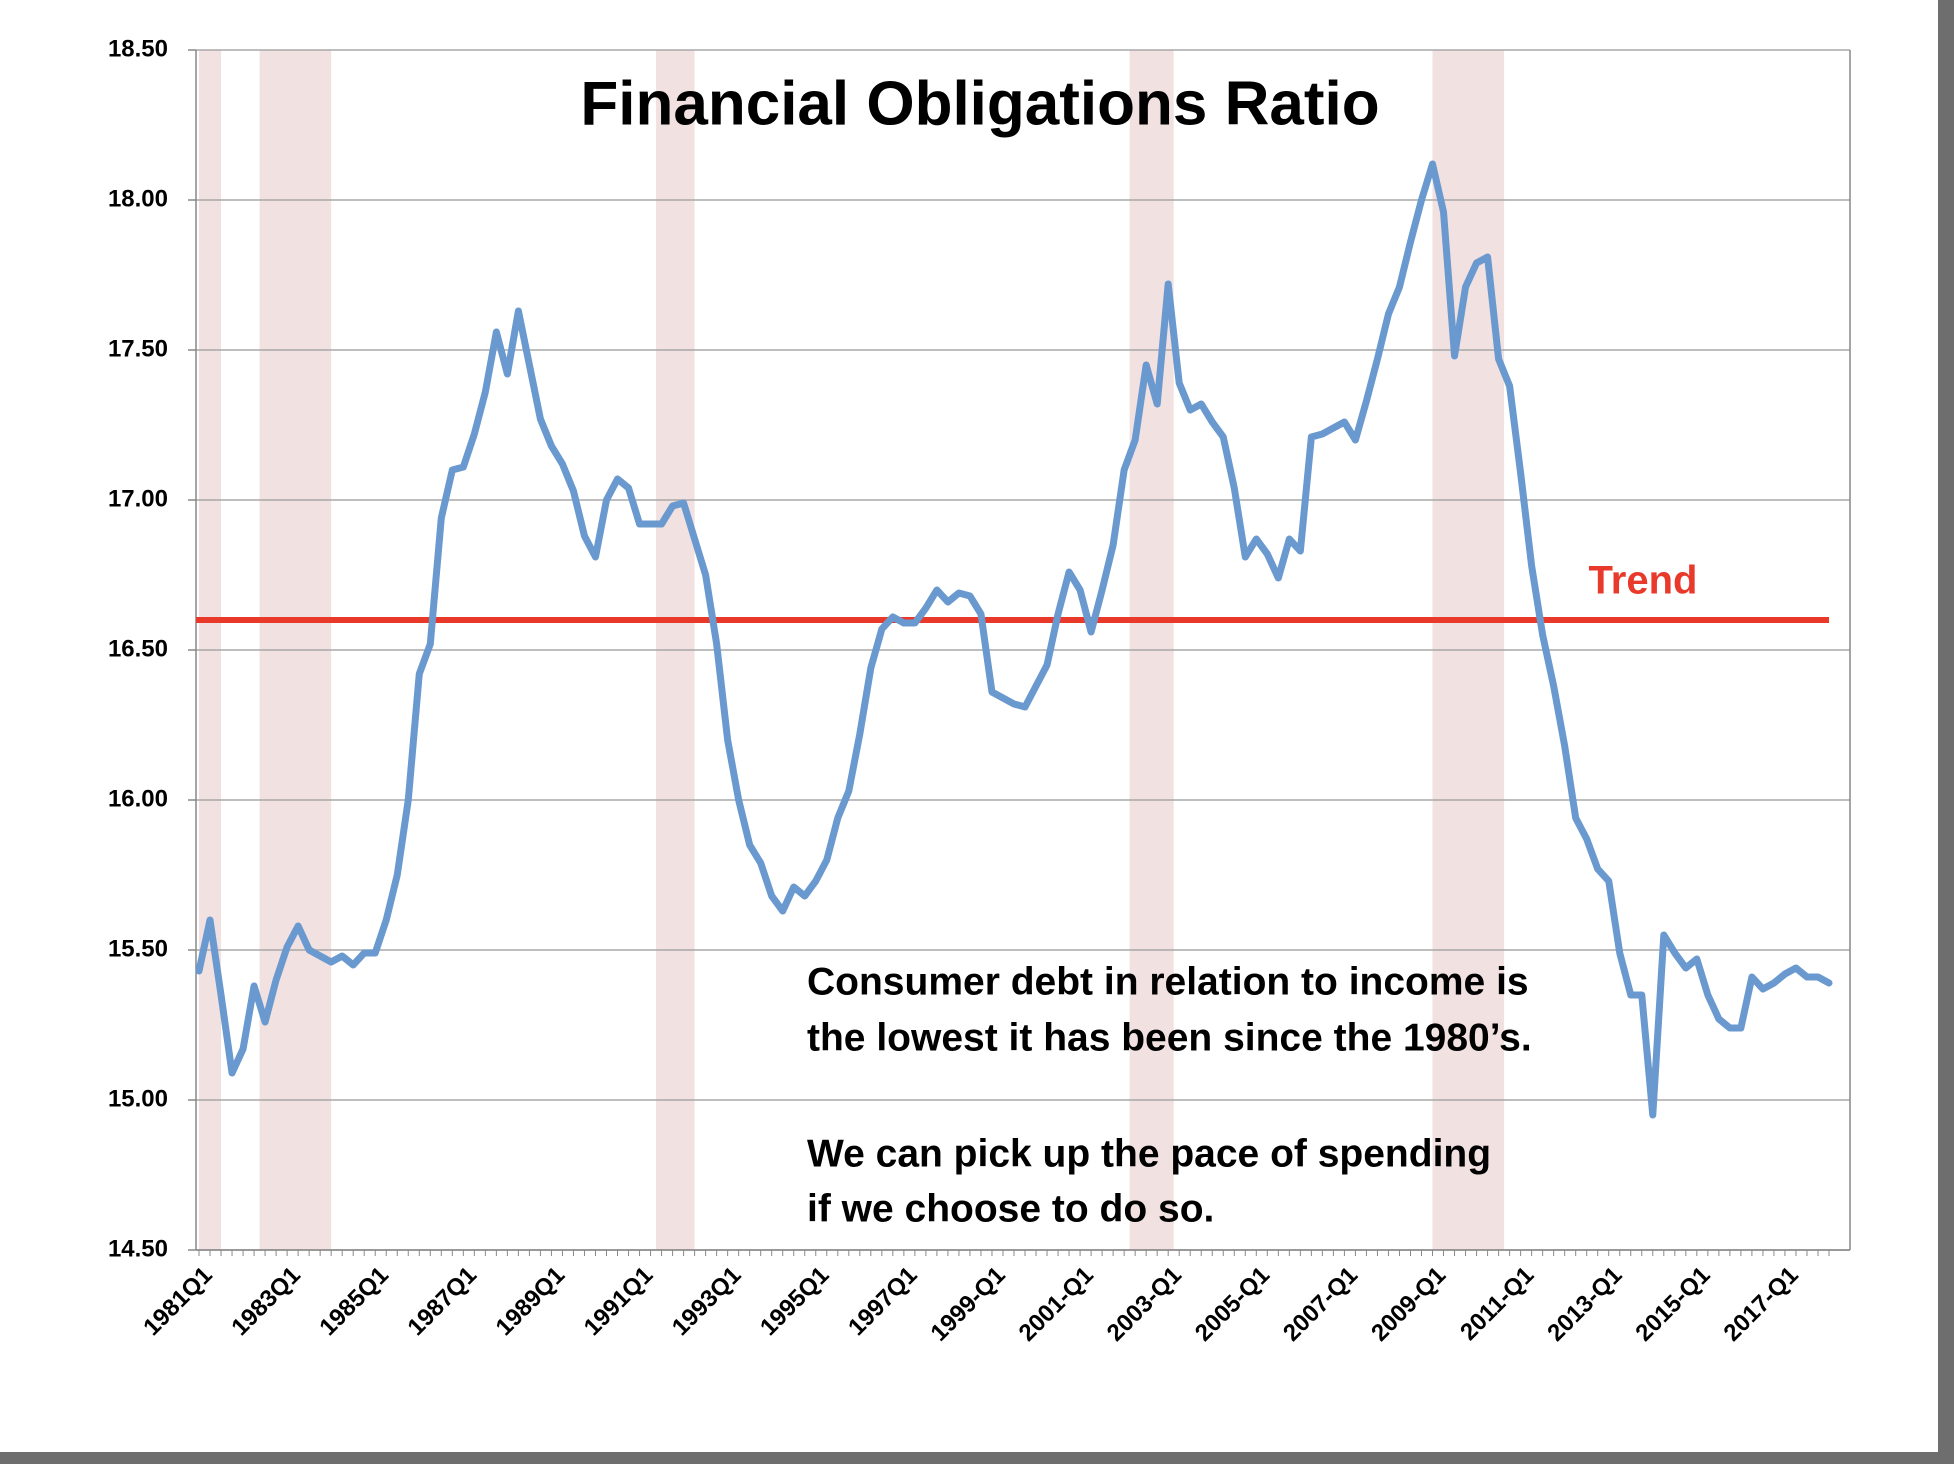 This screenshot has width=1954, height=1464. Describe the element at coordinates (1643, 581) in the screenshot. I see `trend-label: Trend` at that location.